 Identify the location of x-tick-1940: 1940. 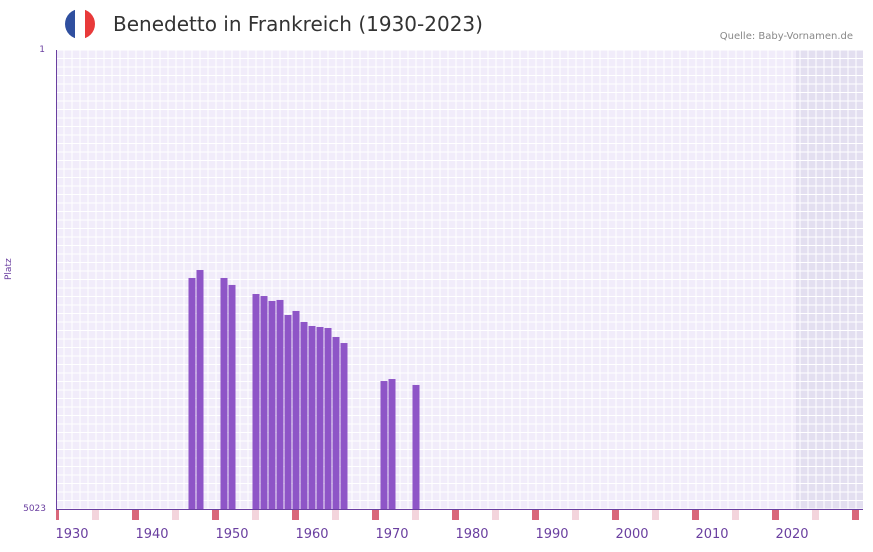
(152, 534).